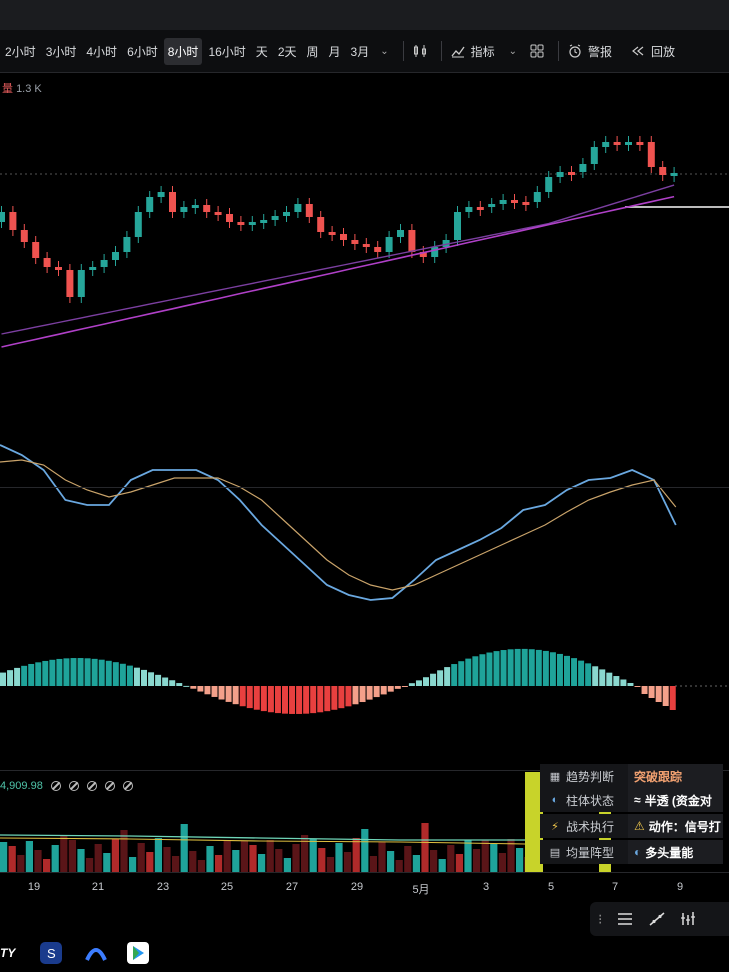 The image size is (729, 972). I want to click on indicators-button: 指标, so click(472, 51).